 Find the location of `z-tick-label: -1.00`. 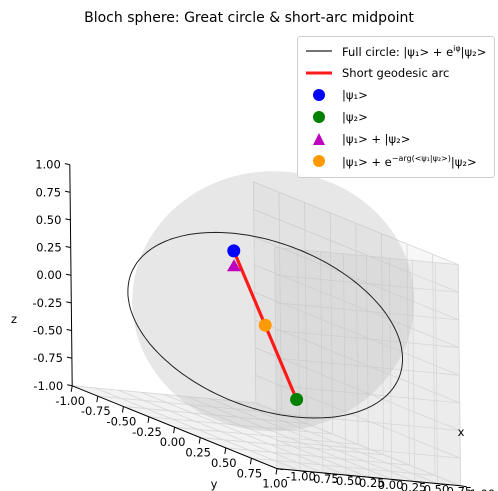

z-tick-label: -1.00 is located at coordinates (48, 386).